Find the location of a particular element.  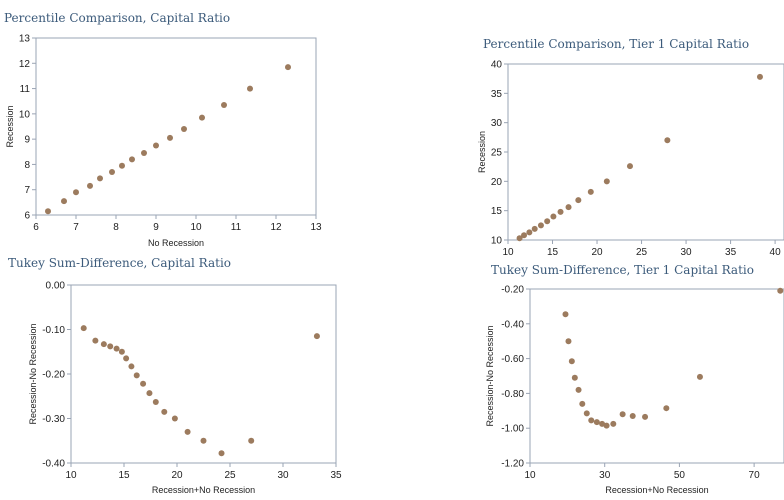

chart-1-title: Percentile Comparison, Capital Ratio is located at coordinates (117, 18).